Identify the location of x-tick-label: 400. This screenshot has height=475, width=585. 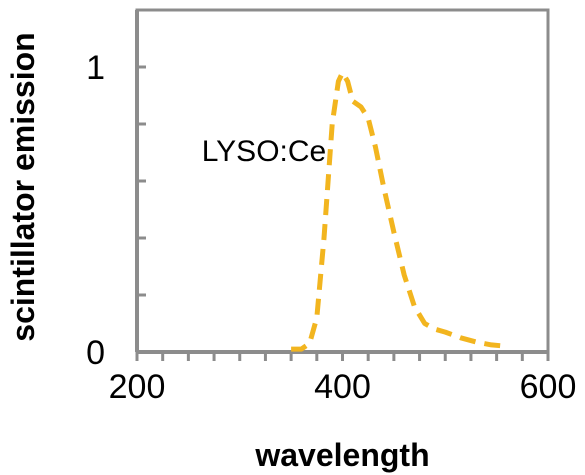
(342, 387).